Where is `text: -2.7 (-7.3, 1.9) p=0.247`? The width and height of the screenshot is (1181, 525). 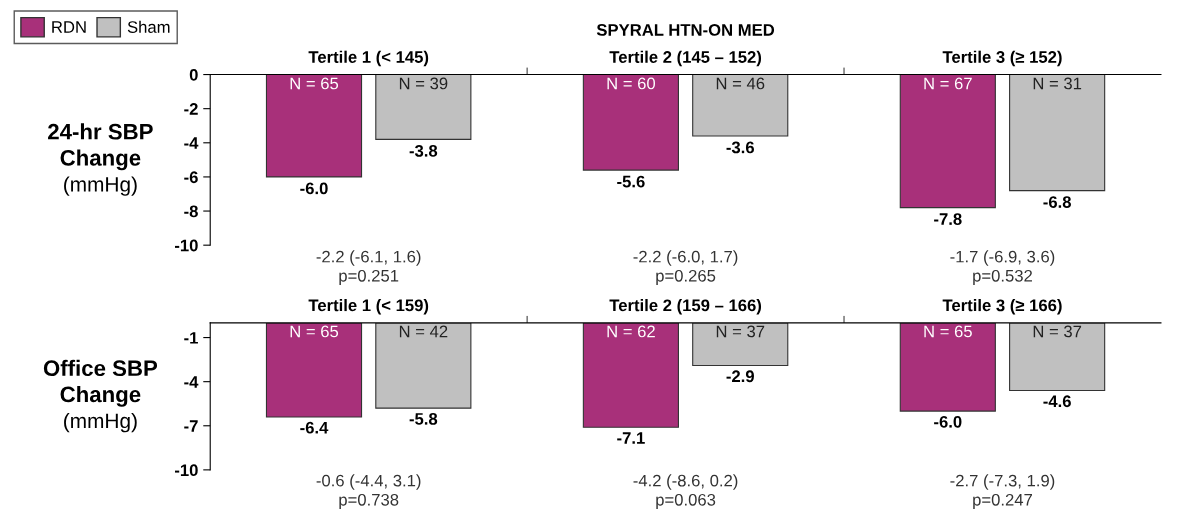
text: -2.7 (-7.3, 1.9) p=0.247 is located at coordinates (1002, 491).